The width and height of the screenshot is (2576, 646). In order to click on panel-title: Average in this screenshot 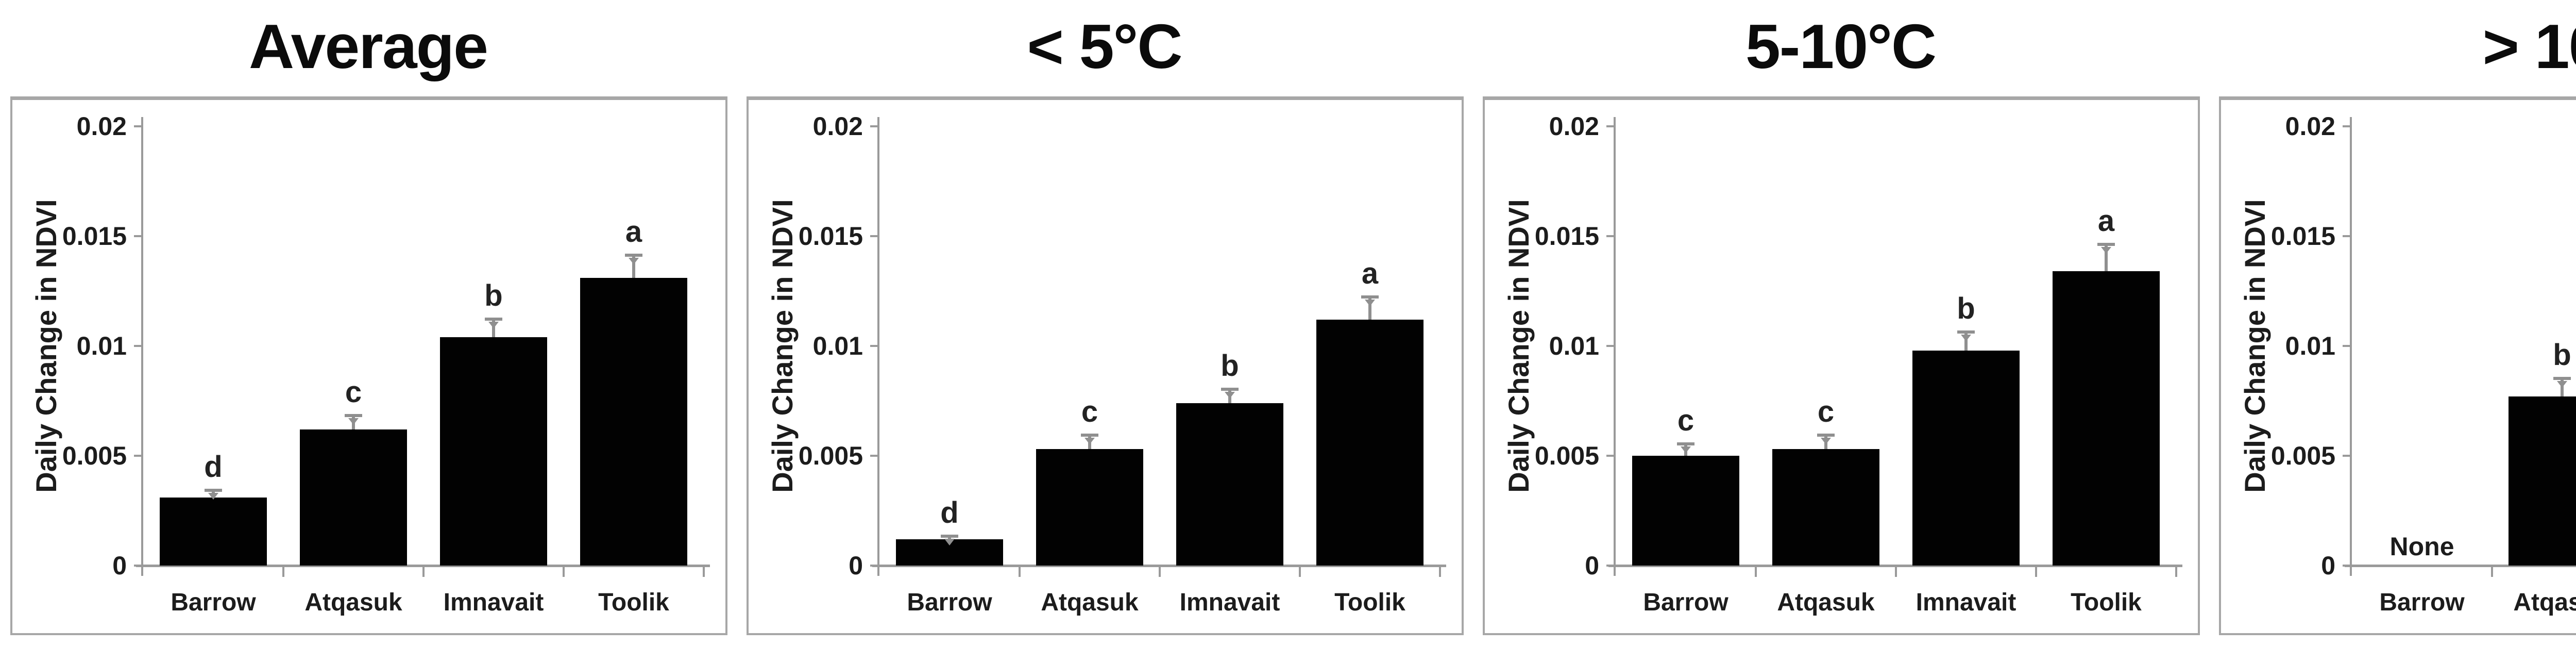, I will do `click(369, 46)`.